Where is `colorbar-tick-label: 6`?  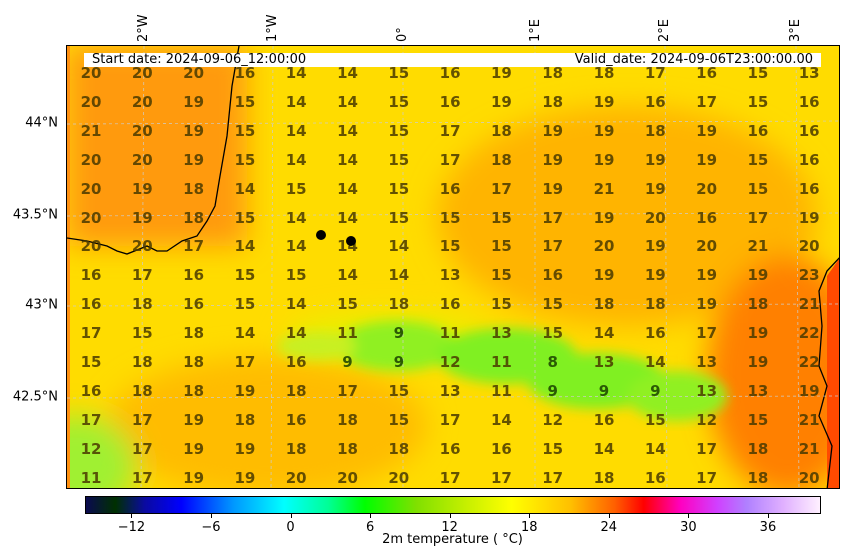
colorbar-tick-label: 6 is located at coordinates (370, 527).